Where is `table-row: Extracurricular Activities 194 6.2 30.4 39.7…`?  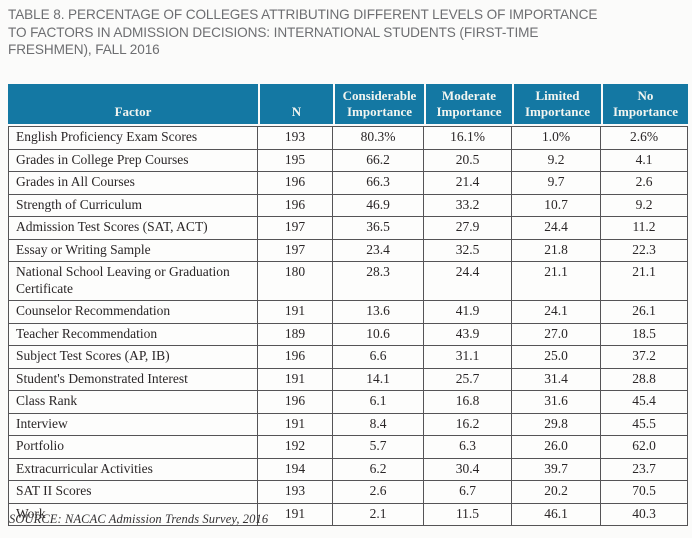 table-row: Extracurricular Activities 194 6.2 30.4 39.7… is located at coordinates (348, 469).